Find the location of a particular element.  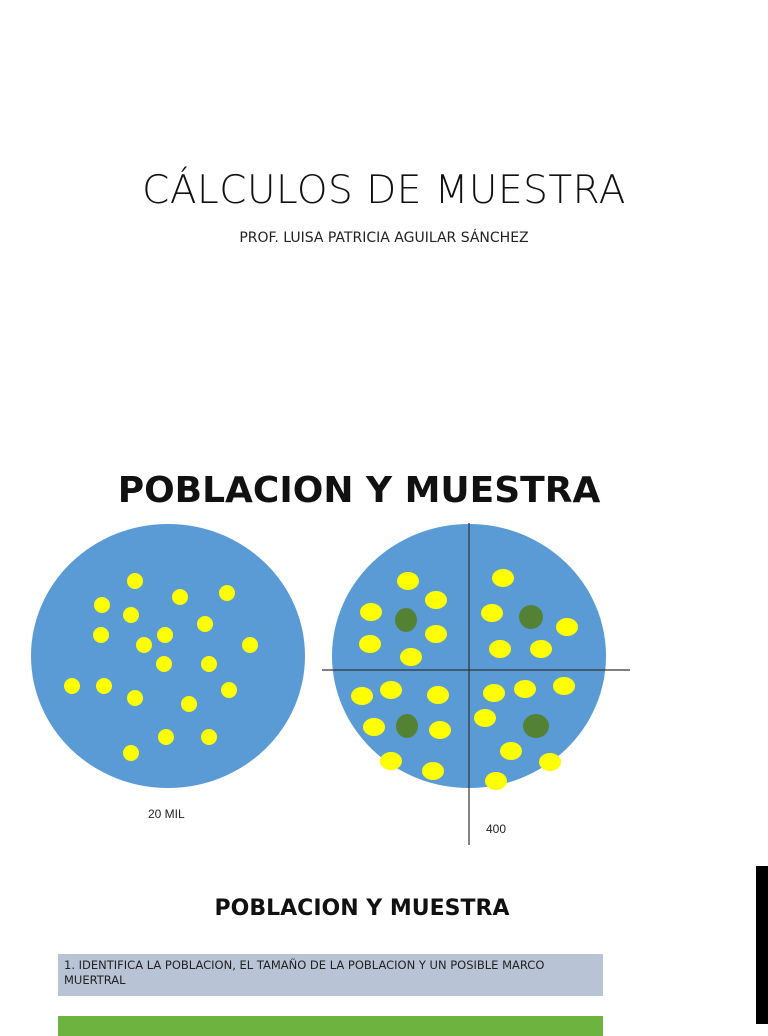

sample-yellow-dots is located at coordinates (464, 679).